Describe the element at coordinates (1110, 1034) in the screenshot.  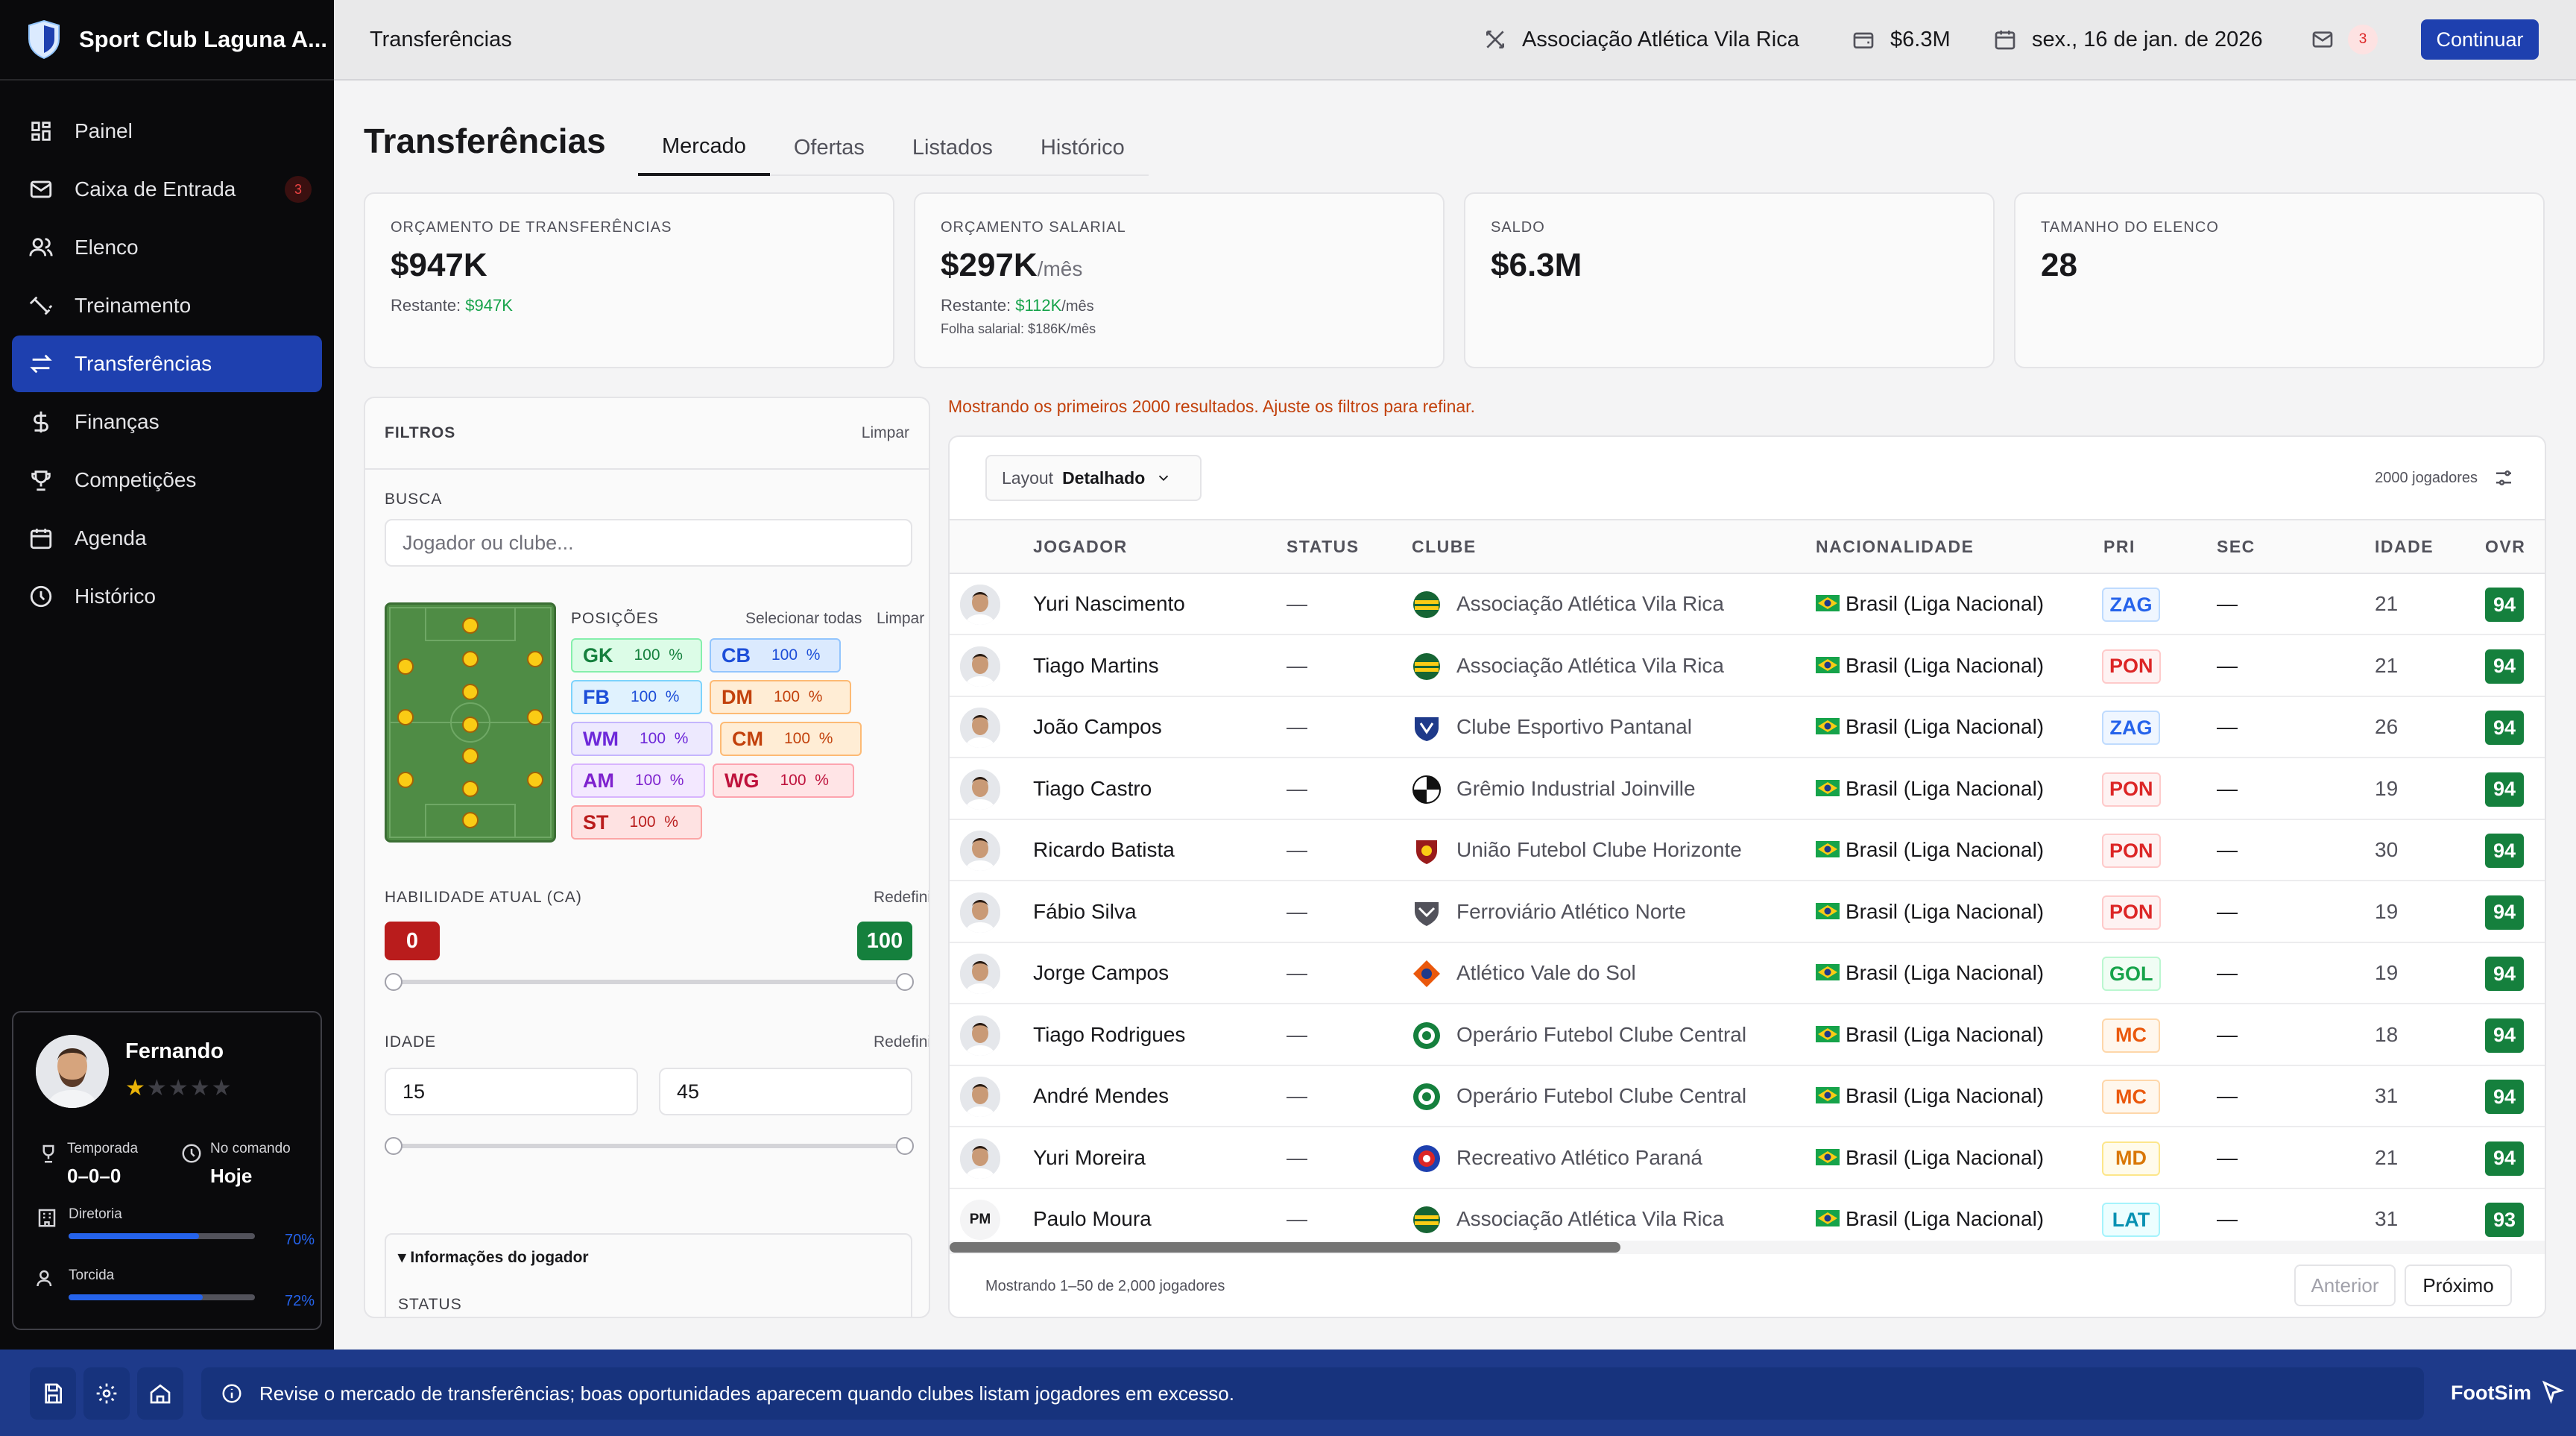
I see `player-name: Tiago Rodrigues` at that location.